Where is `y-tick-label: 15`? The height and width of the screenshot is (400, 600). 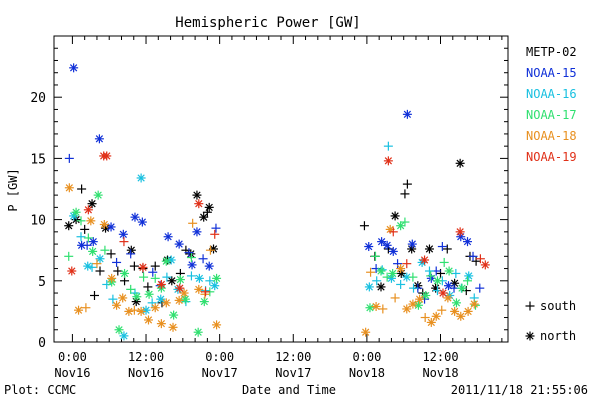 y-tick-label: 15 is located at coordinates (38, 159).